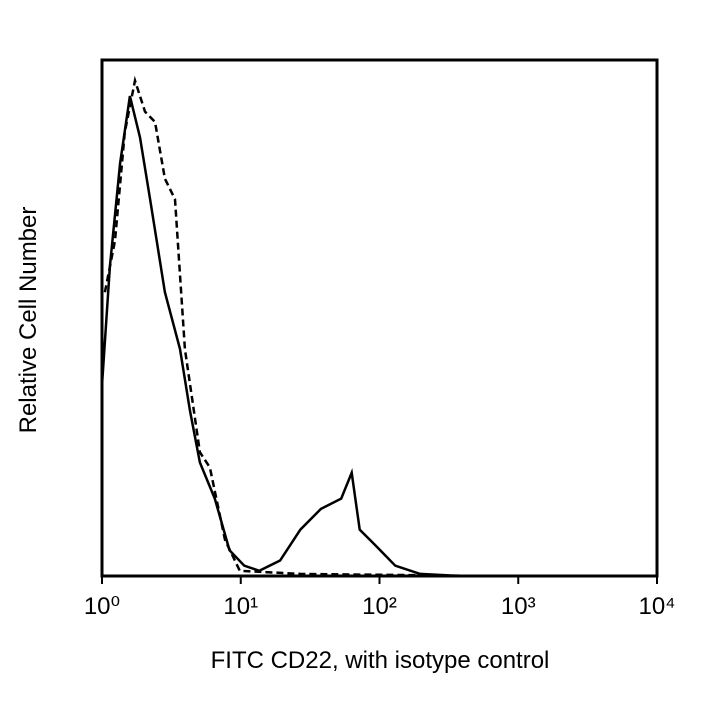 The image size is (720, 720). I want to click on x-tick-label: 10¹, so click(240, 606).